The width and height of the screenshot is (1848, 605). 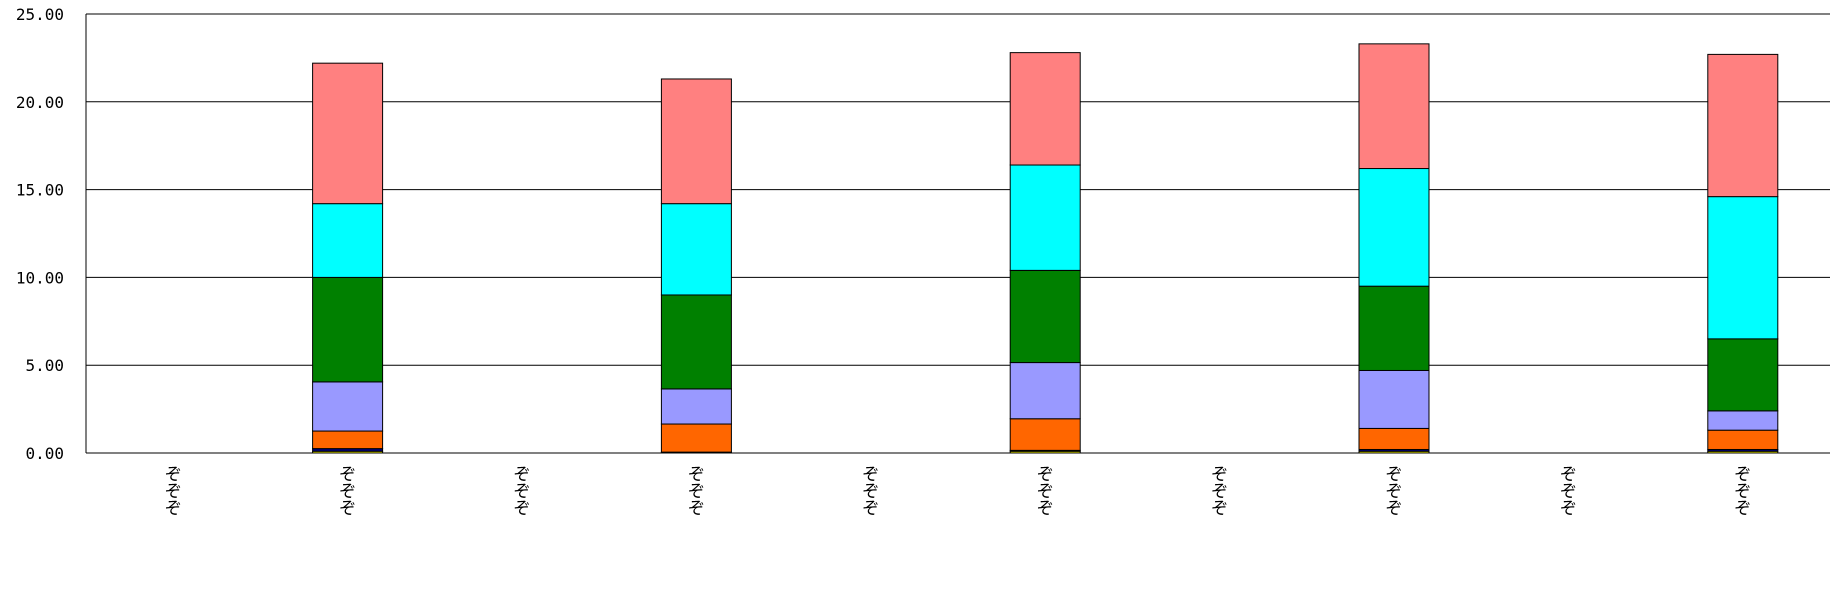 What do you see at coordinates (40, 102) in the screenshot?
I see `y-tick-label: 20.00` at bounding box center [40, 102].